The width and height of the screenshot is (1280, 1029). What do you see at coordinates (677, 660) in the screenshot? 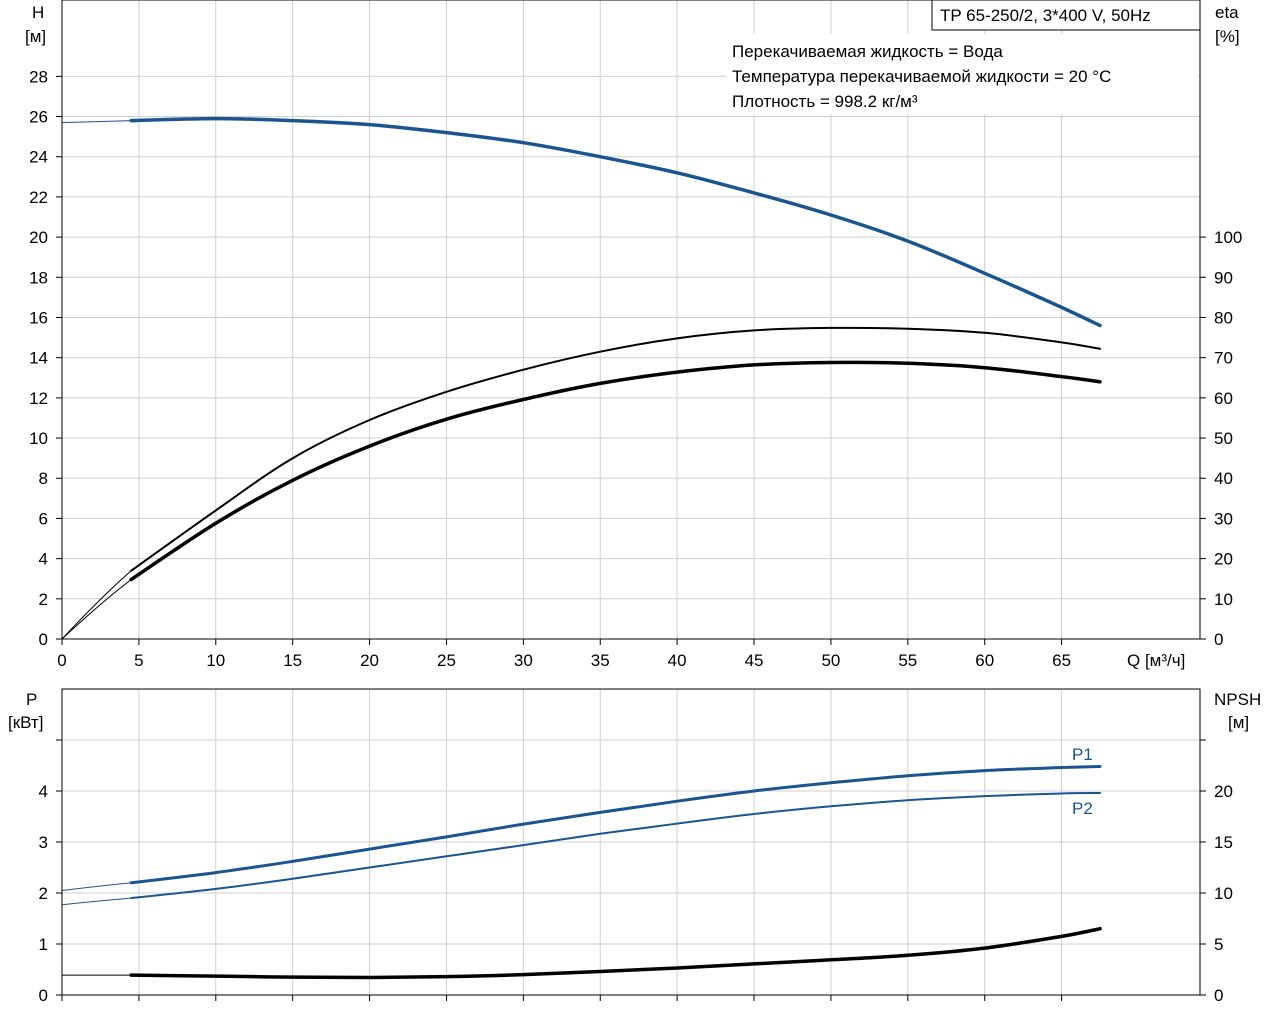
I see `x-tick-label: 40` at bounding box center [677, 660].